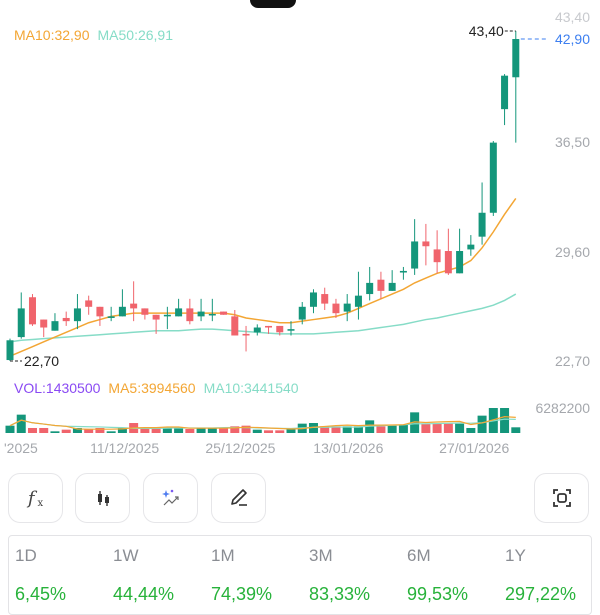 This screenshot has width=600, height=615. What do you see at coordinates (143, 575) in the screenshot?
I see `stat-1w: 1W 44,44%` at bounding box center [143, 575].